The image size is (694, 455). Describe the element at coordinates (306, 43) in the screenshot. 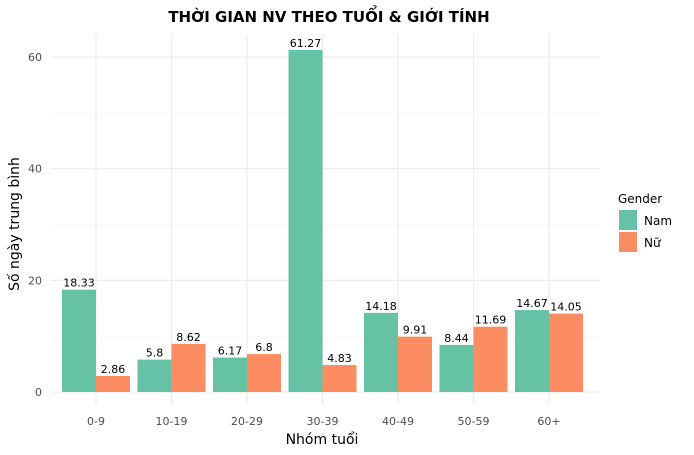

I see `data-label: 61.27` at that location.